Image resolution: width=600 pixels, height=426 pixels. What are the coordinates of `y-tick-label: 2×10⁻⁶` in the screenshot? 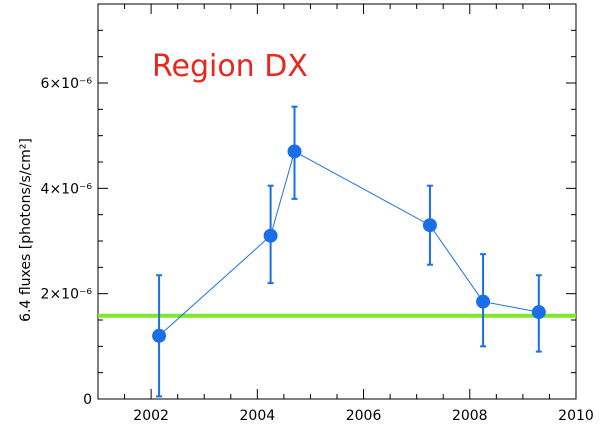 It's located at (67, 295).